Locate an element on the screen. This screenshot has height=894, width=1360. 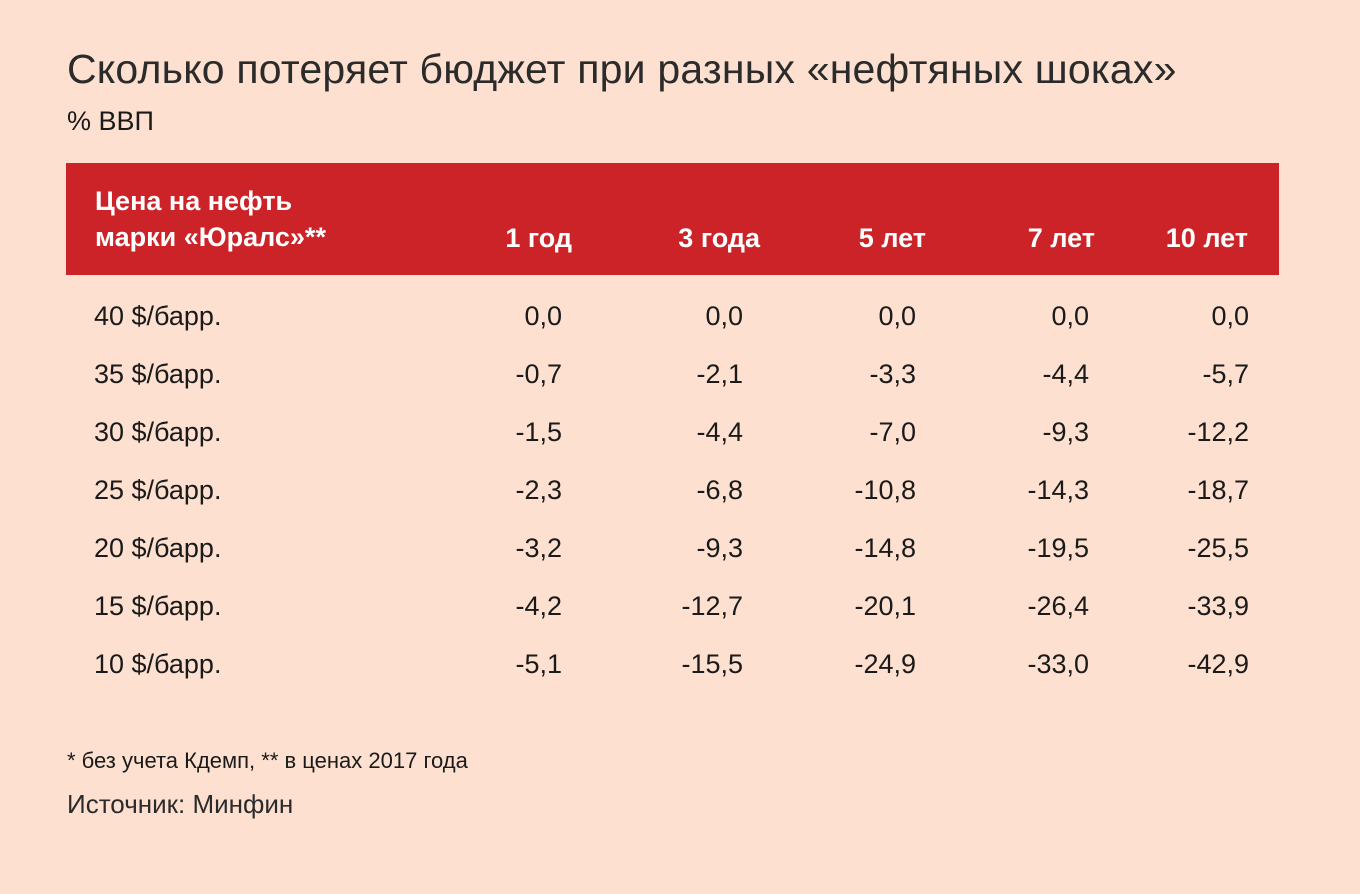
table-cell: -0,7 is located at coordinates (538, 374).